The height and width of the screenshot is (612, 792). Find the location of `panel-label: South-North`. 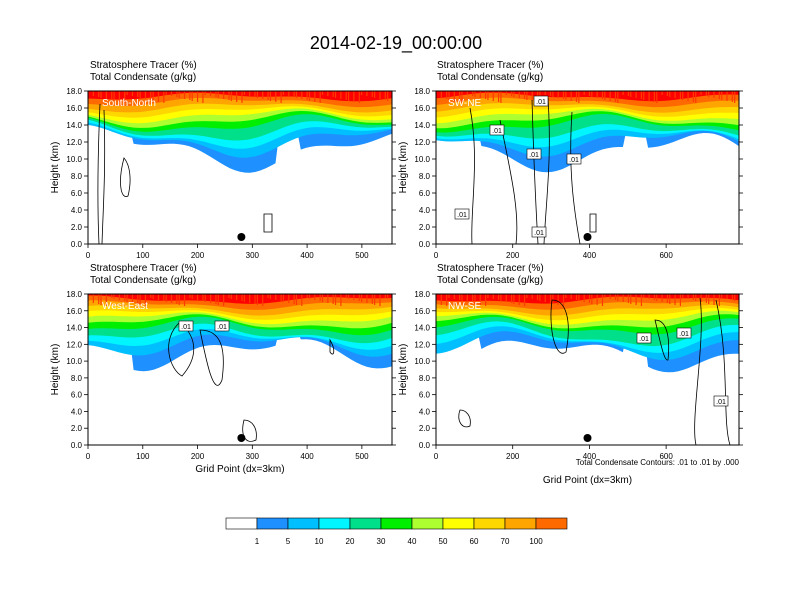

panel-label: South-North is located at coordinates (129, 103).